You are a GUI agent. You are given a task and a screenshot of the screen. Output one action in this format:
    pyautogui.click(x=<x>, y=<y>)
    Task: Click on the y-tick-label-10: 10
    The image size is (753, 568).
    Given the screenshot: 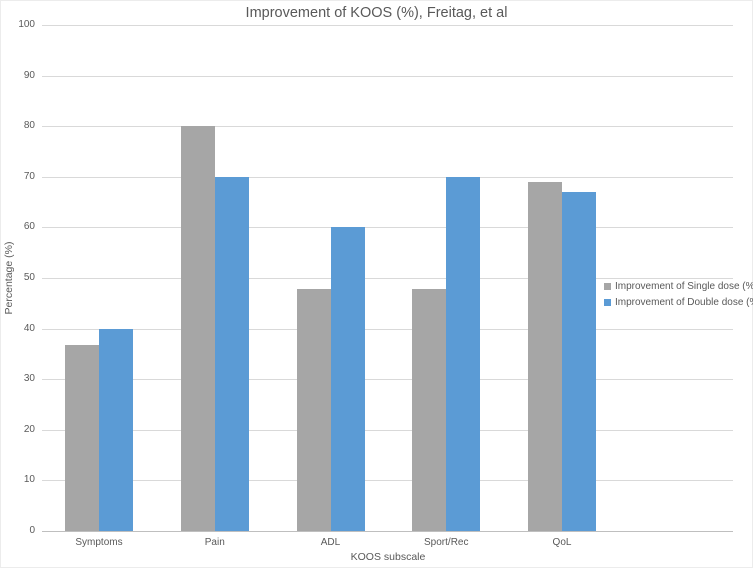 What is the action you would take?
    pyautogui.click(x=29, y=480)
    